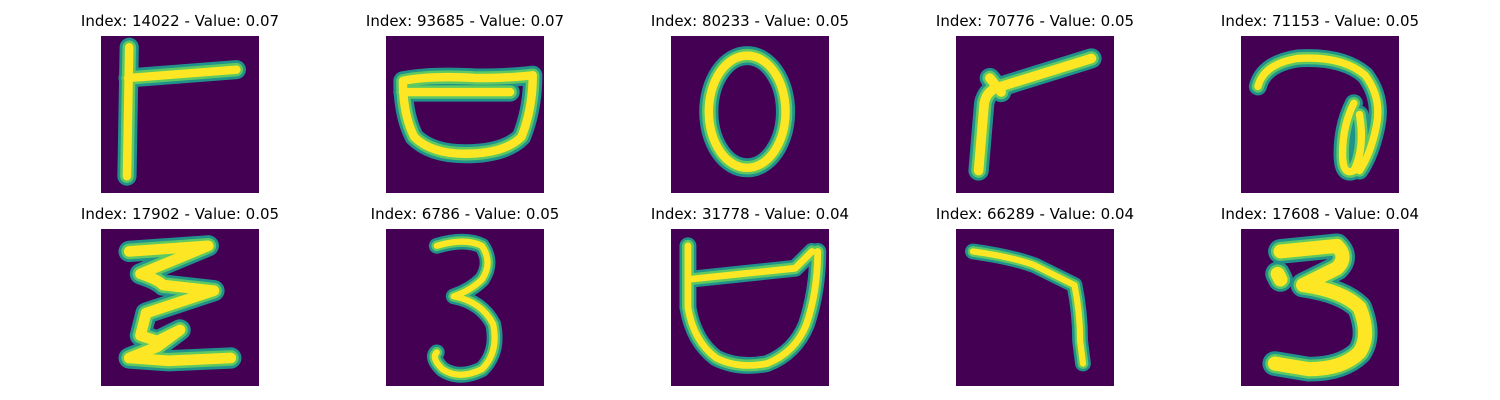 This screenshot has height=400, width=1500. I want to click on panel-1: Index: 93685 - Value: 0.07, so click(465, 102).